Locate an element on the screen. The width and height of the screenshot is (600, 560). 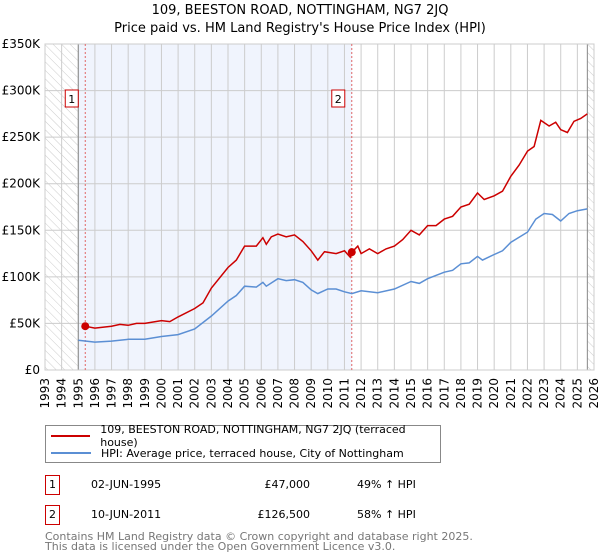
x-tick-label: 1997 is located at coordinates (112, 393).